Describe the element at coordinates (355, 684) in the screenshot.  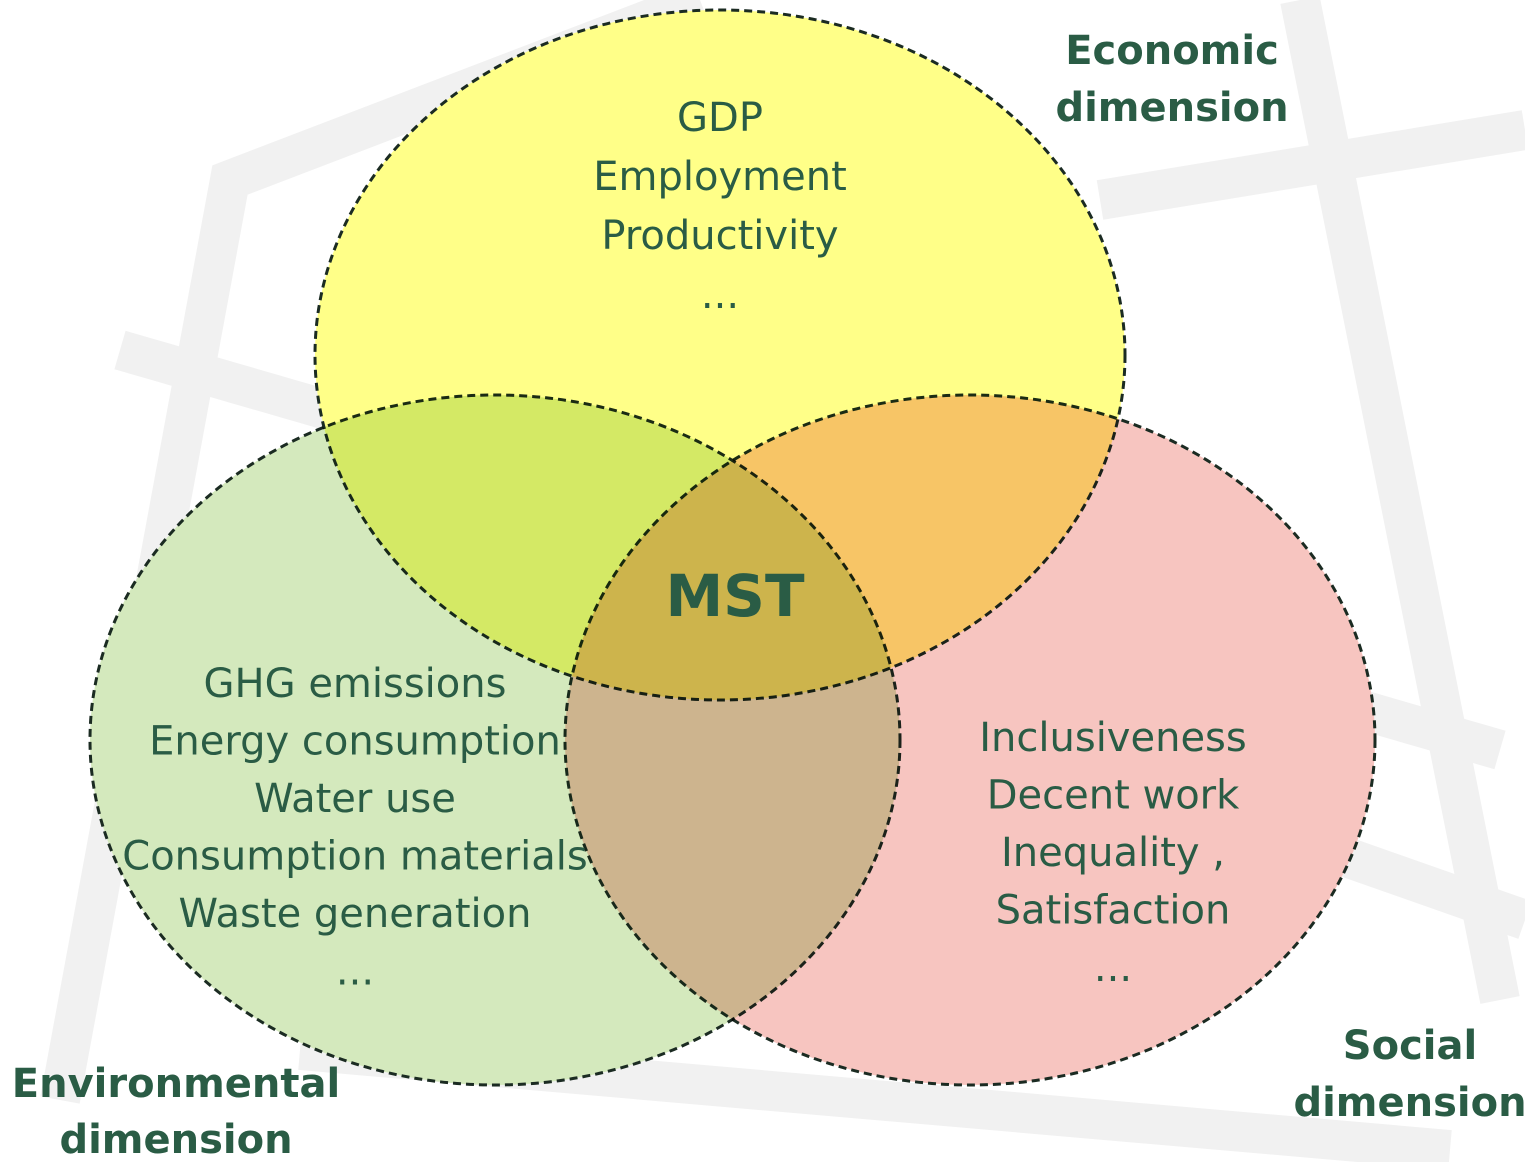
I see `item: GHG emissions` at that location.